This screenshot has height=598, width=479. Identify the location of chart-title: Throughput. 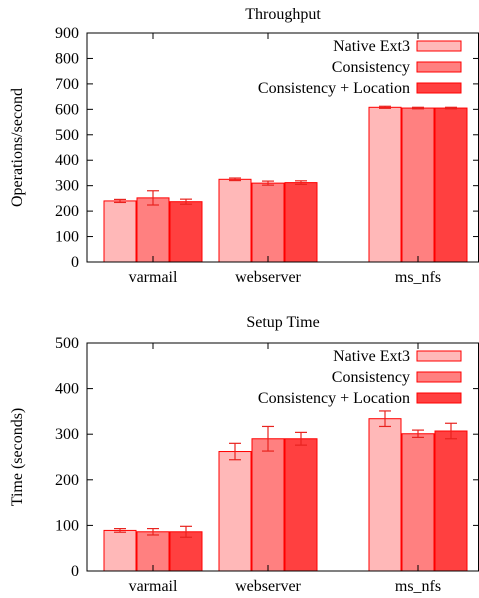
(283, 14).